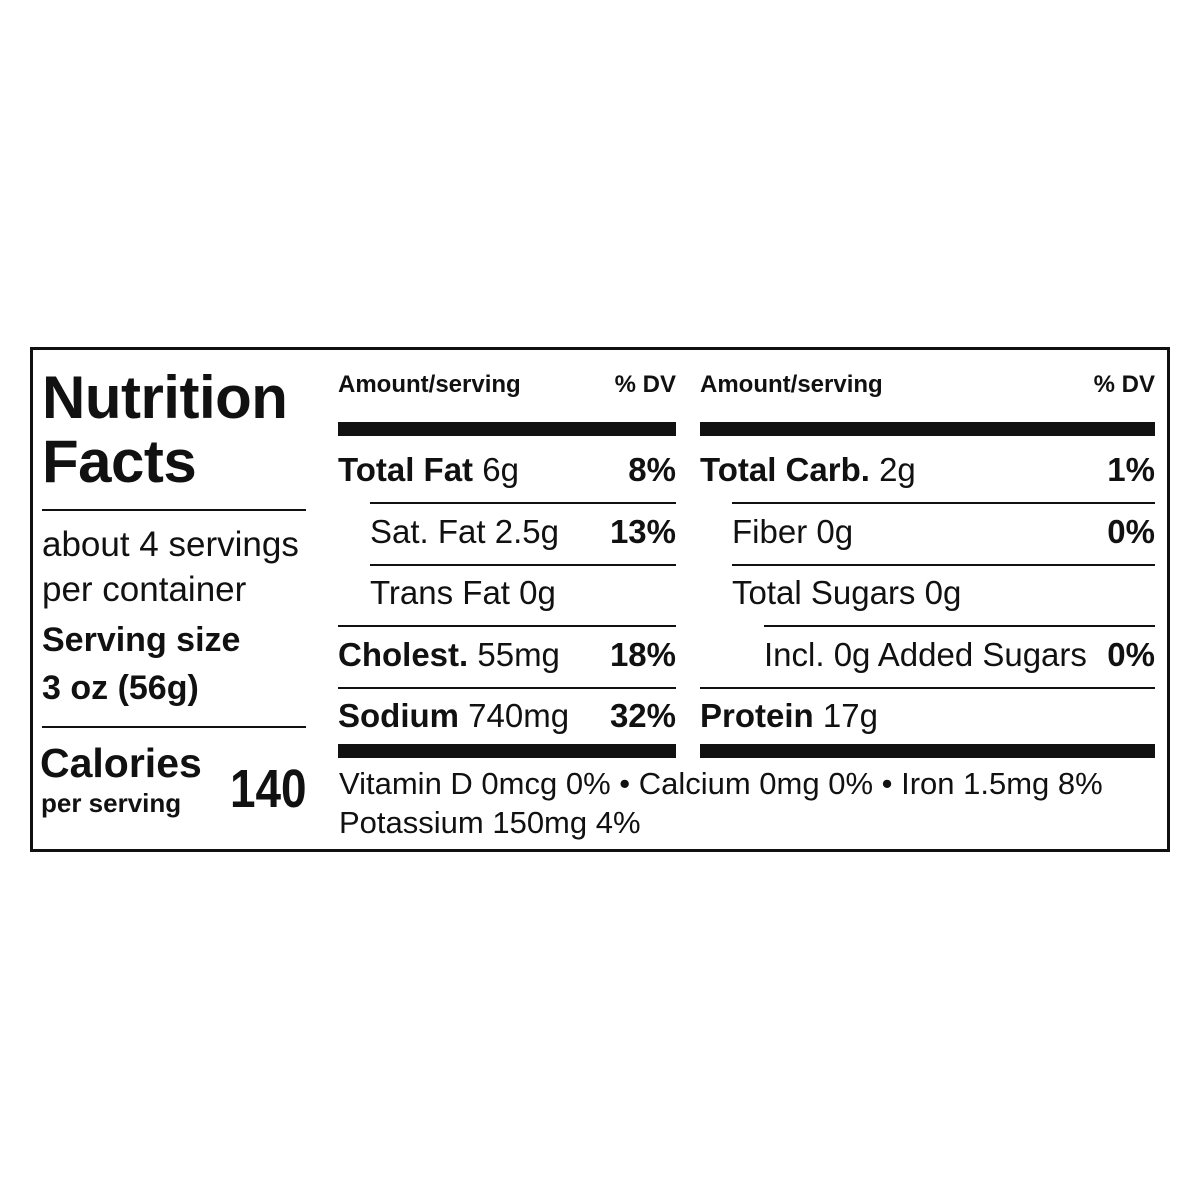  What do you see at coordinates (526, 531) in the screenshot?
I see `nutrient-amount: 2.5g` at bounding box center [526, 531].